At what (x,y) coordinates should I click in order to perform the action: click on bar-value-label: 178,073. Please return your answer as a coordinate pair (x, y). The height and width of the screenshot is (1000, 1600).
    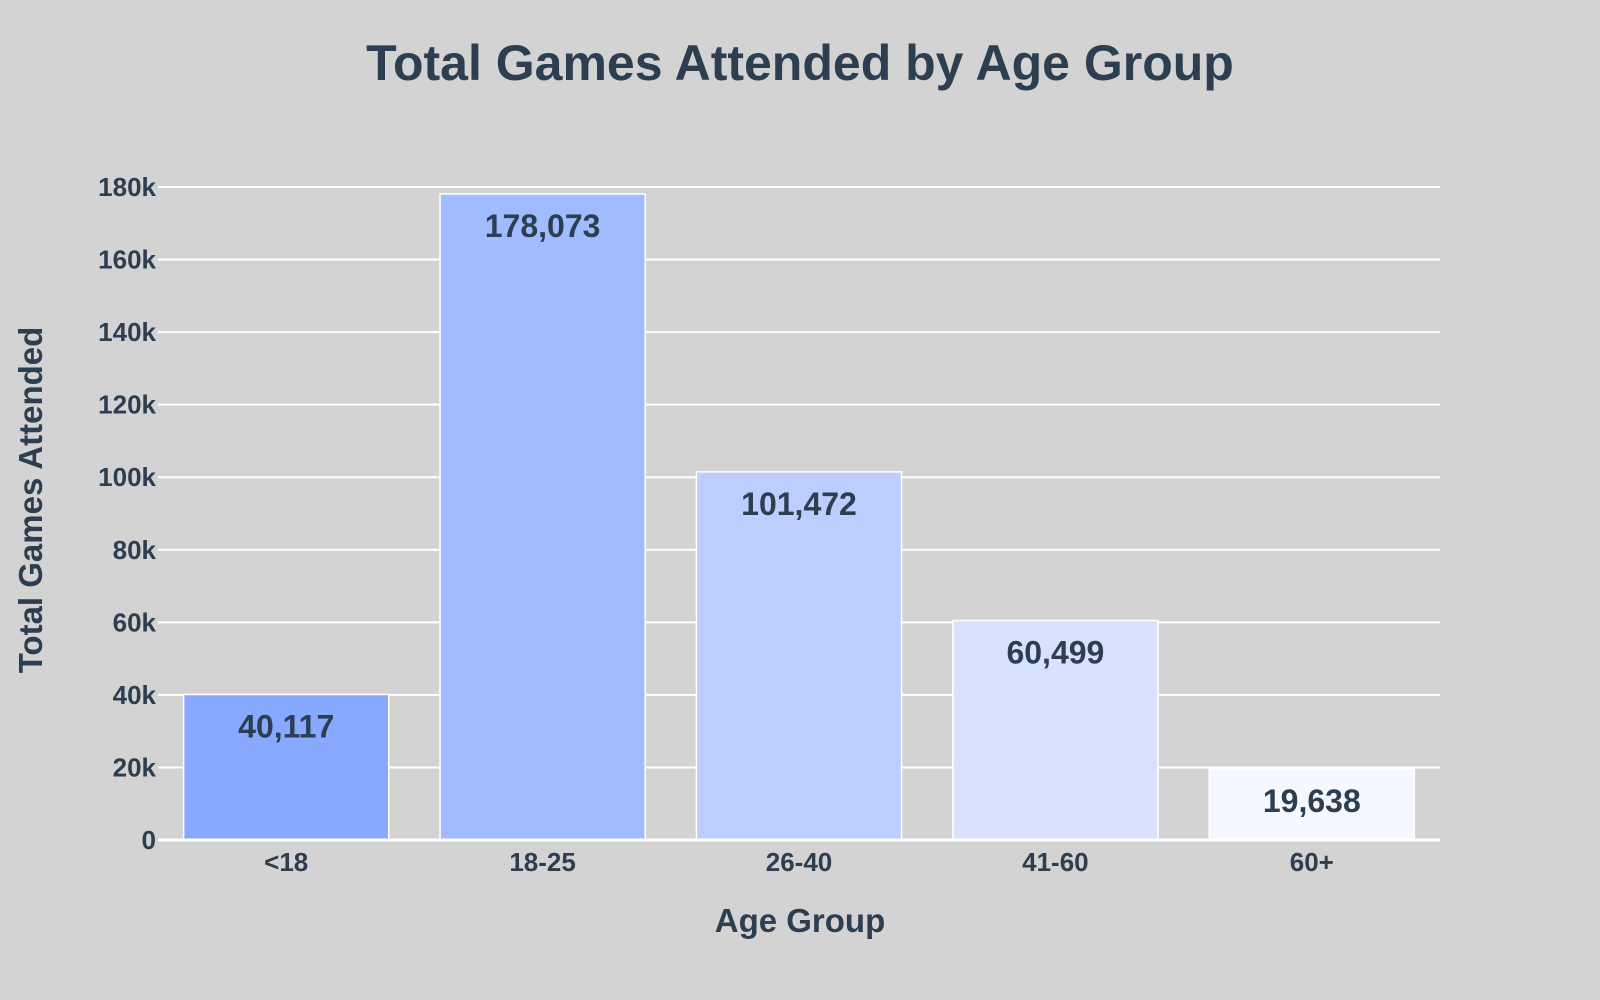
    Looking at the image, I should click on (543, 226).